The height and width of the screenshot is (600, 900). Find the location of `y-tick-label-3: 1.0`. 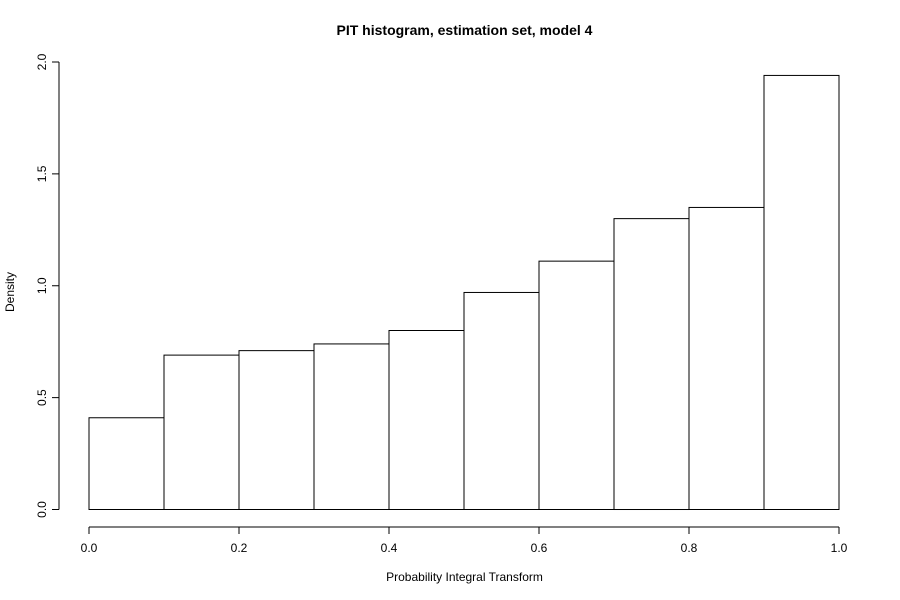

y-tick-label-3: 1.0 is located at coordinates (42, 285).